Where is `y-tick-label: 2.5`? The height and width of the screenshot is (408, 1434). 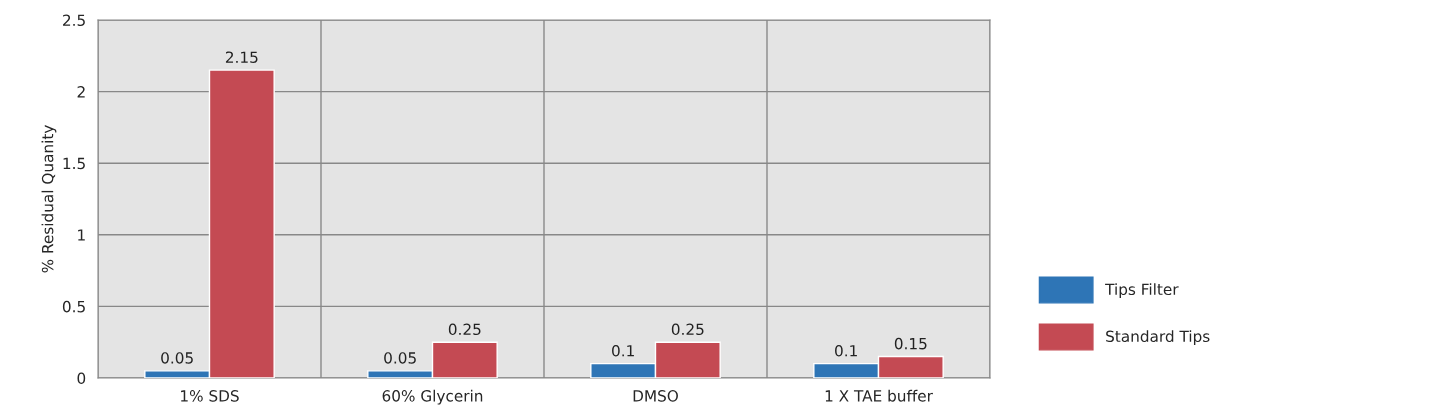 y-tick-label: 2.5 is located at coordinates (74, 20).